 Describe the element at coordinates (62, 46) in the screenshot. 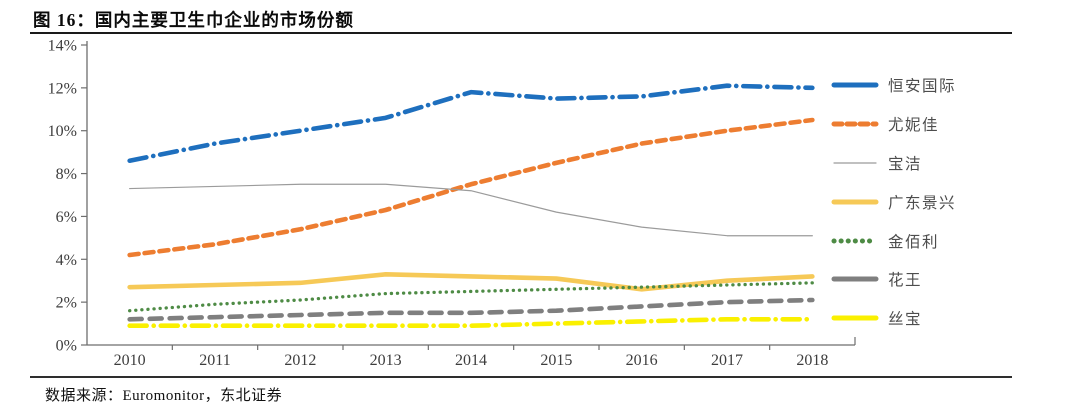

I see `y-tick-label: 14%` at that location.